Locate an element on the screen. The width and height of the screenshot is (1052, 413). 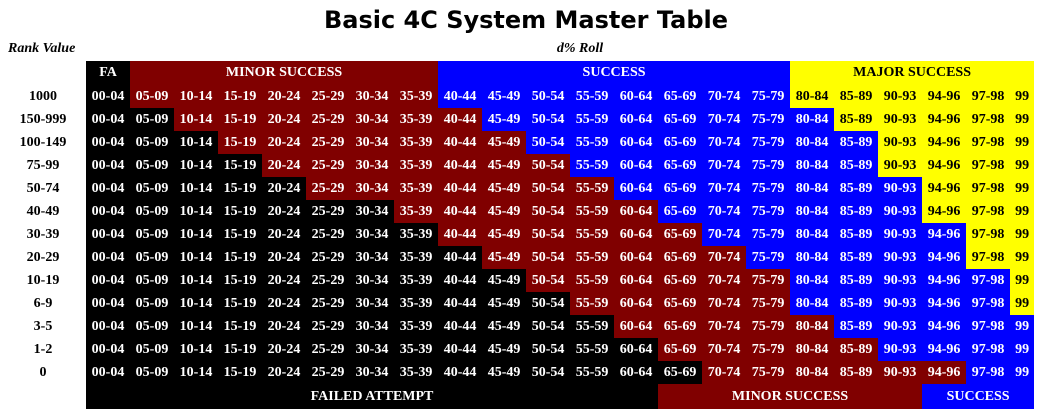
rank-value: 1-2 is located at coordinates (43, 349).